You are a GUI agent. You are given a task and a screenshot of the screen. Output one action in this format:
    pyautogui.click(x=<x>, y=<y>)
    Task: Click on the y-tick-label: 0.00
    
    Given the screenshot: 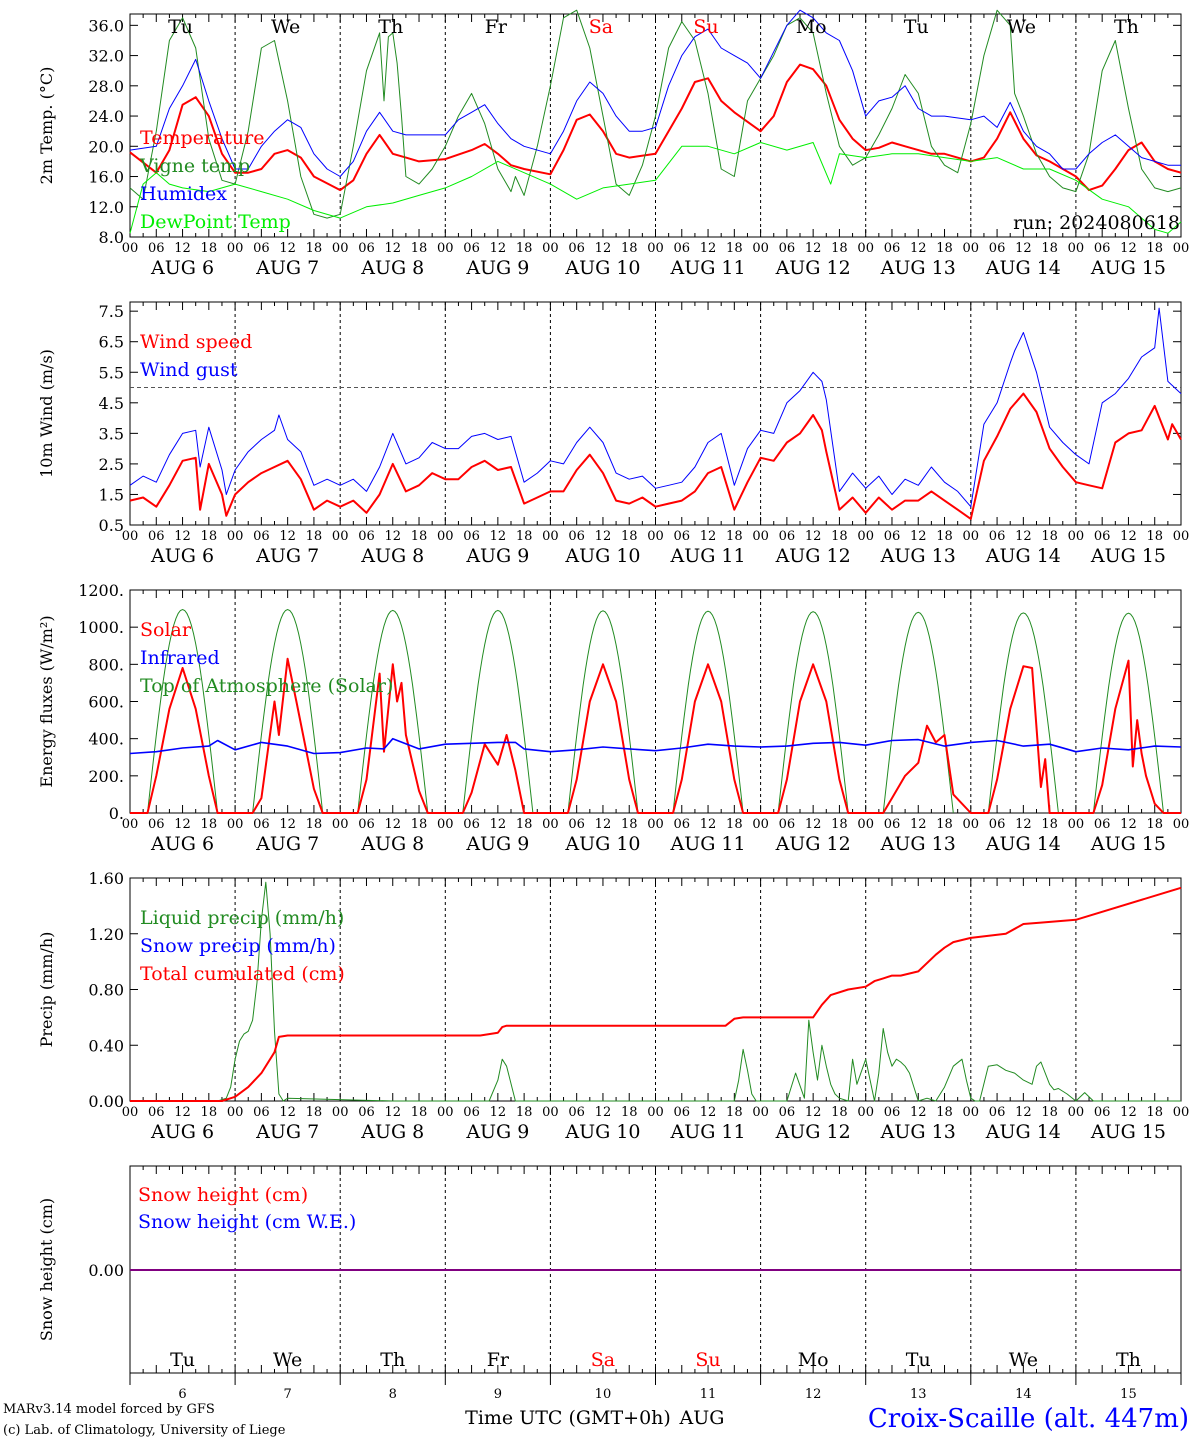 What is the action you would take?
    pyautogui.click(x=106, y=1270)
    